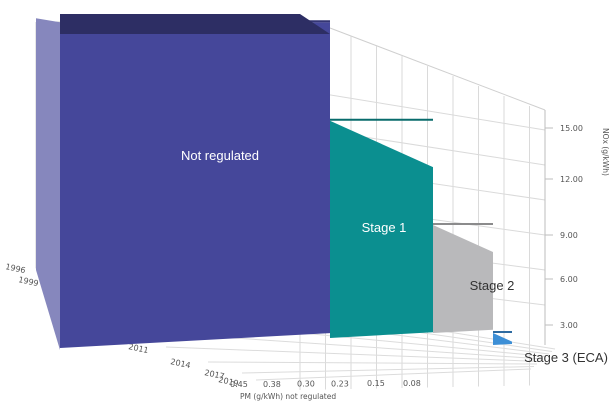  Describe the element at coordinates (48, 184) in the screenshot. I see `bar-side-face` at that location.